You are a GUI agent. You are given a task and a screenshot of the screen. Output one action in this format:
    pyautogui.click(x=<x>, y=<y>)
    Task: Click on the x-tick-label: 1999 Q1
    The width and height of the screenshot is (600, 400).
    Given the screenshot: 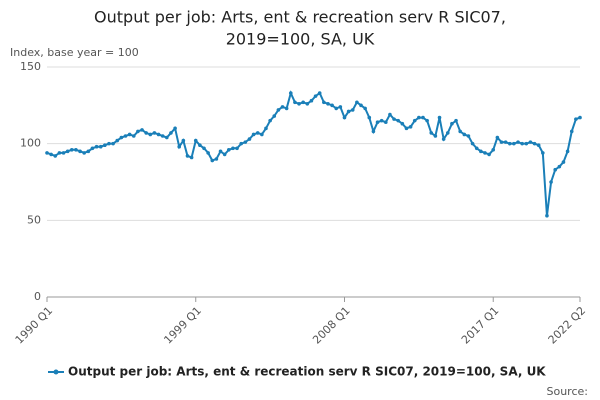 What is the action you would take?
    pyautogui.click(x=182, y=325)
    